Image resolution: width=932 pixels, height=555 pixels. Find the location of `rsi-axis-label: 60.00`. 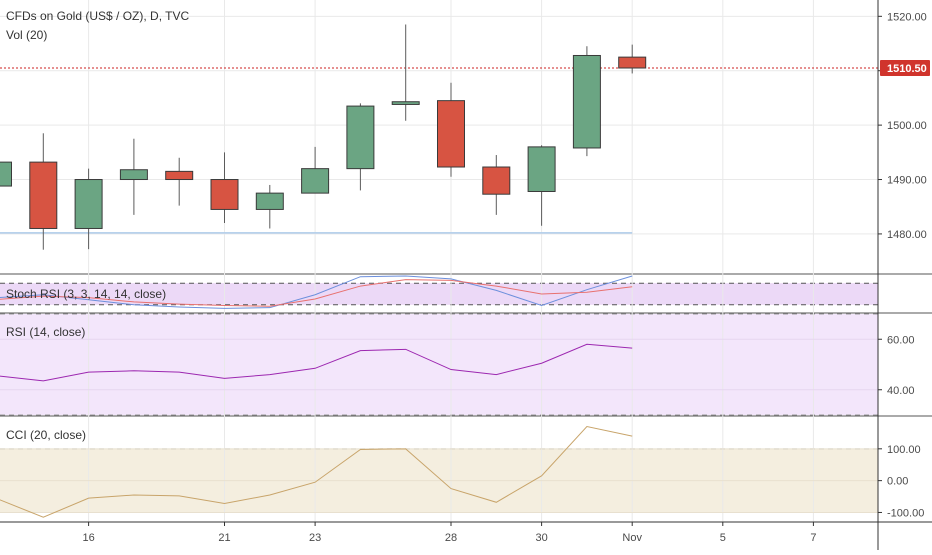

rsi-axis-label: 60.00 is located at coordinates (901, 340).